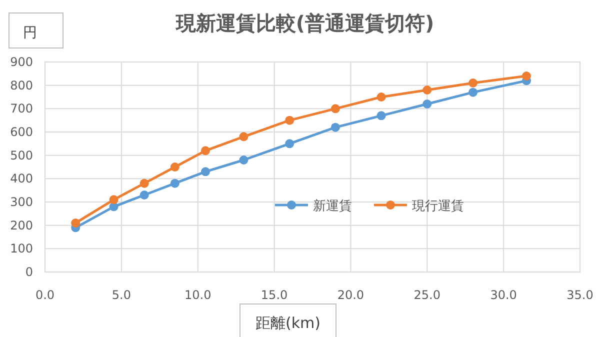  I want to click on x-tick-label: 35.0, so click(580, 295).